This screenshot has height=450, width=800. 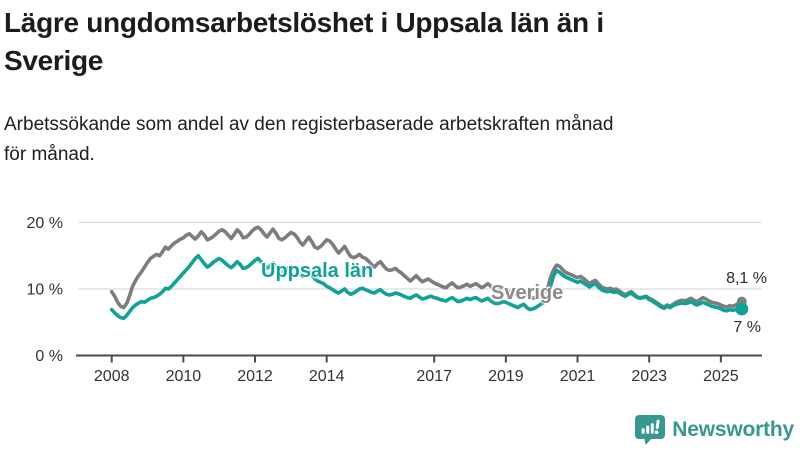 I want to click on end-dot-uppsala, so click(x=742, y=309).